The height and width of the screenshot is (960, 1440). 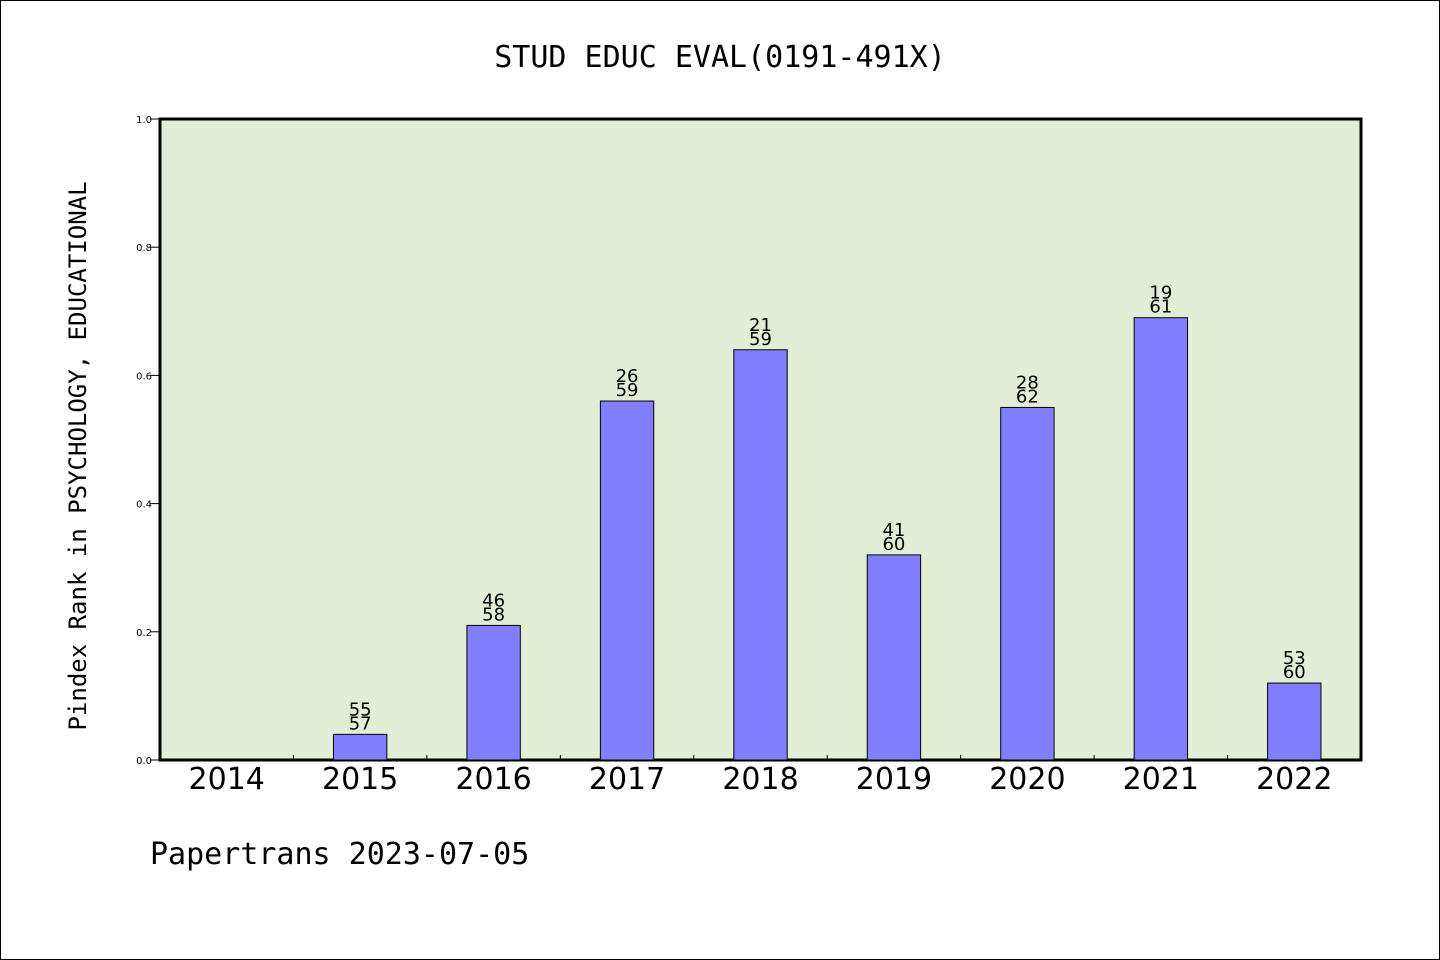 What do you see at coordinates (144, 376) in the screenshot?
I see `y-tick-label: 0.6` at bounding box center [144, 376].